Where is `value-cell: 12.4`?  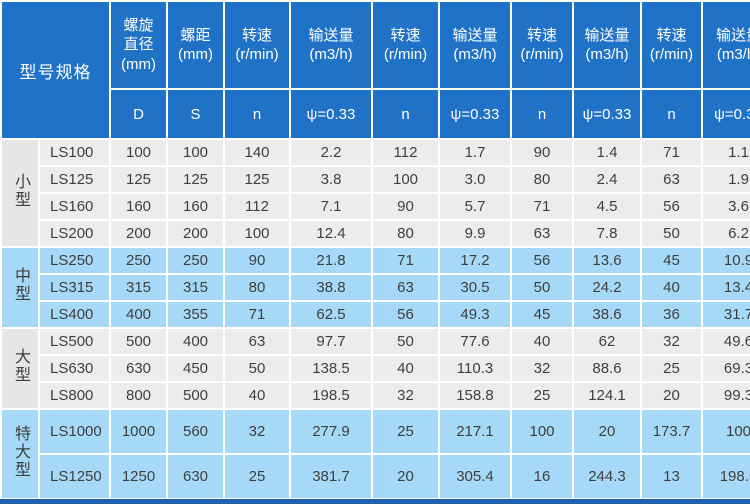
value-cell: 12.4 is located at coordinates (331, 233).